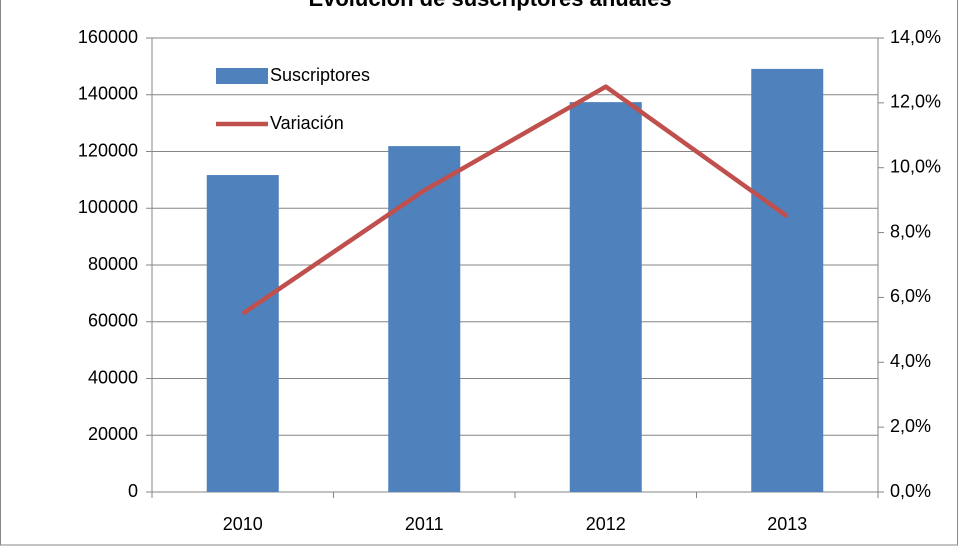  Describe the element at coordinates (108, 94) in the screenshot. I see `y-tick-label: 140000` at that location.